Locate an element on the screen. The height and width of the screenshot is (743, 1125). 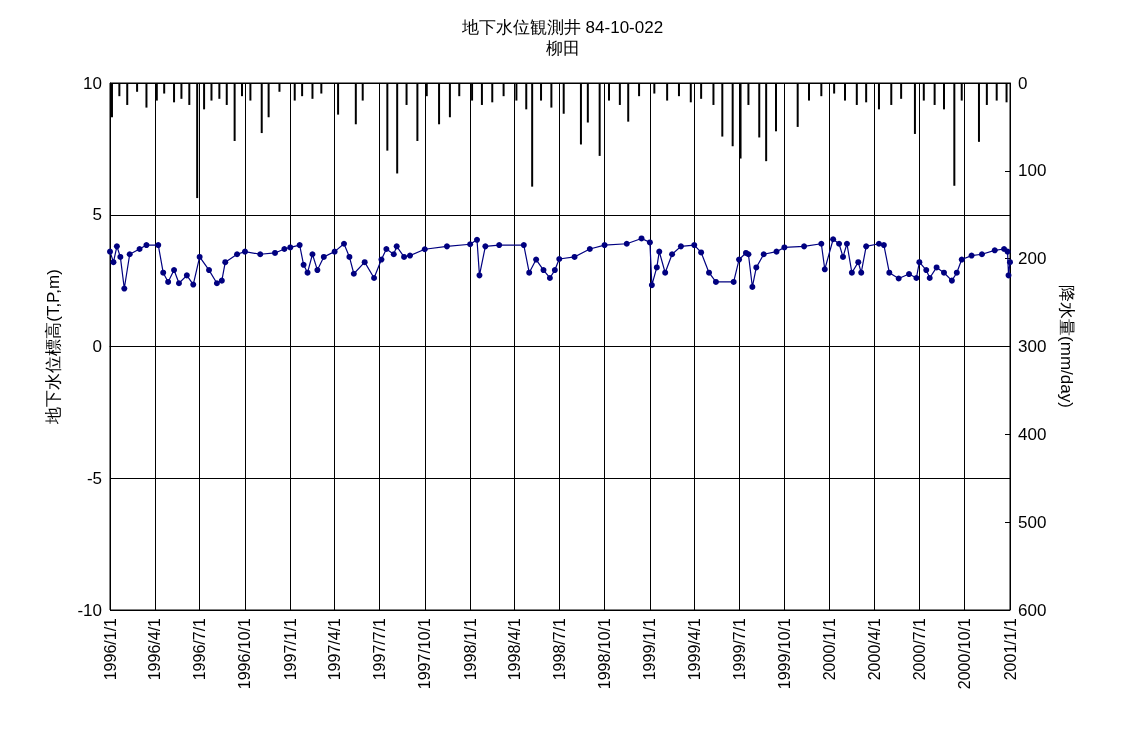
chart-subtitle: 柳田 is located at coordinates (562, 48).